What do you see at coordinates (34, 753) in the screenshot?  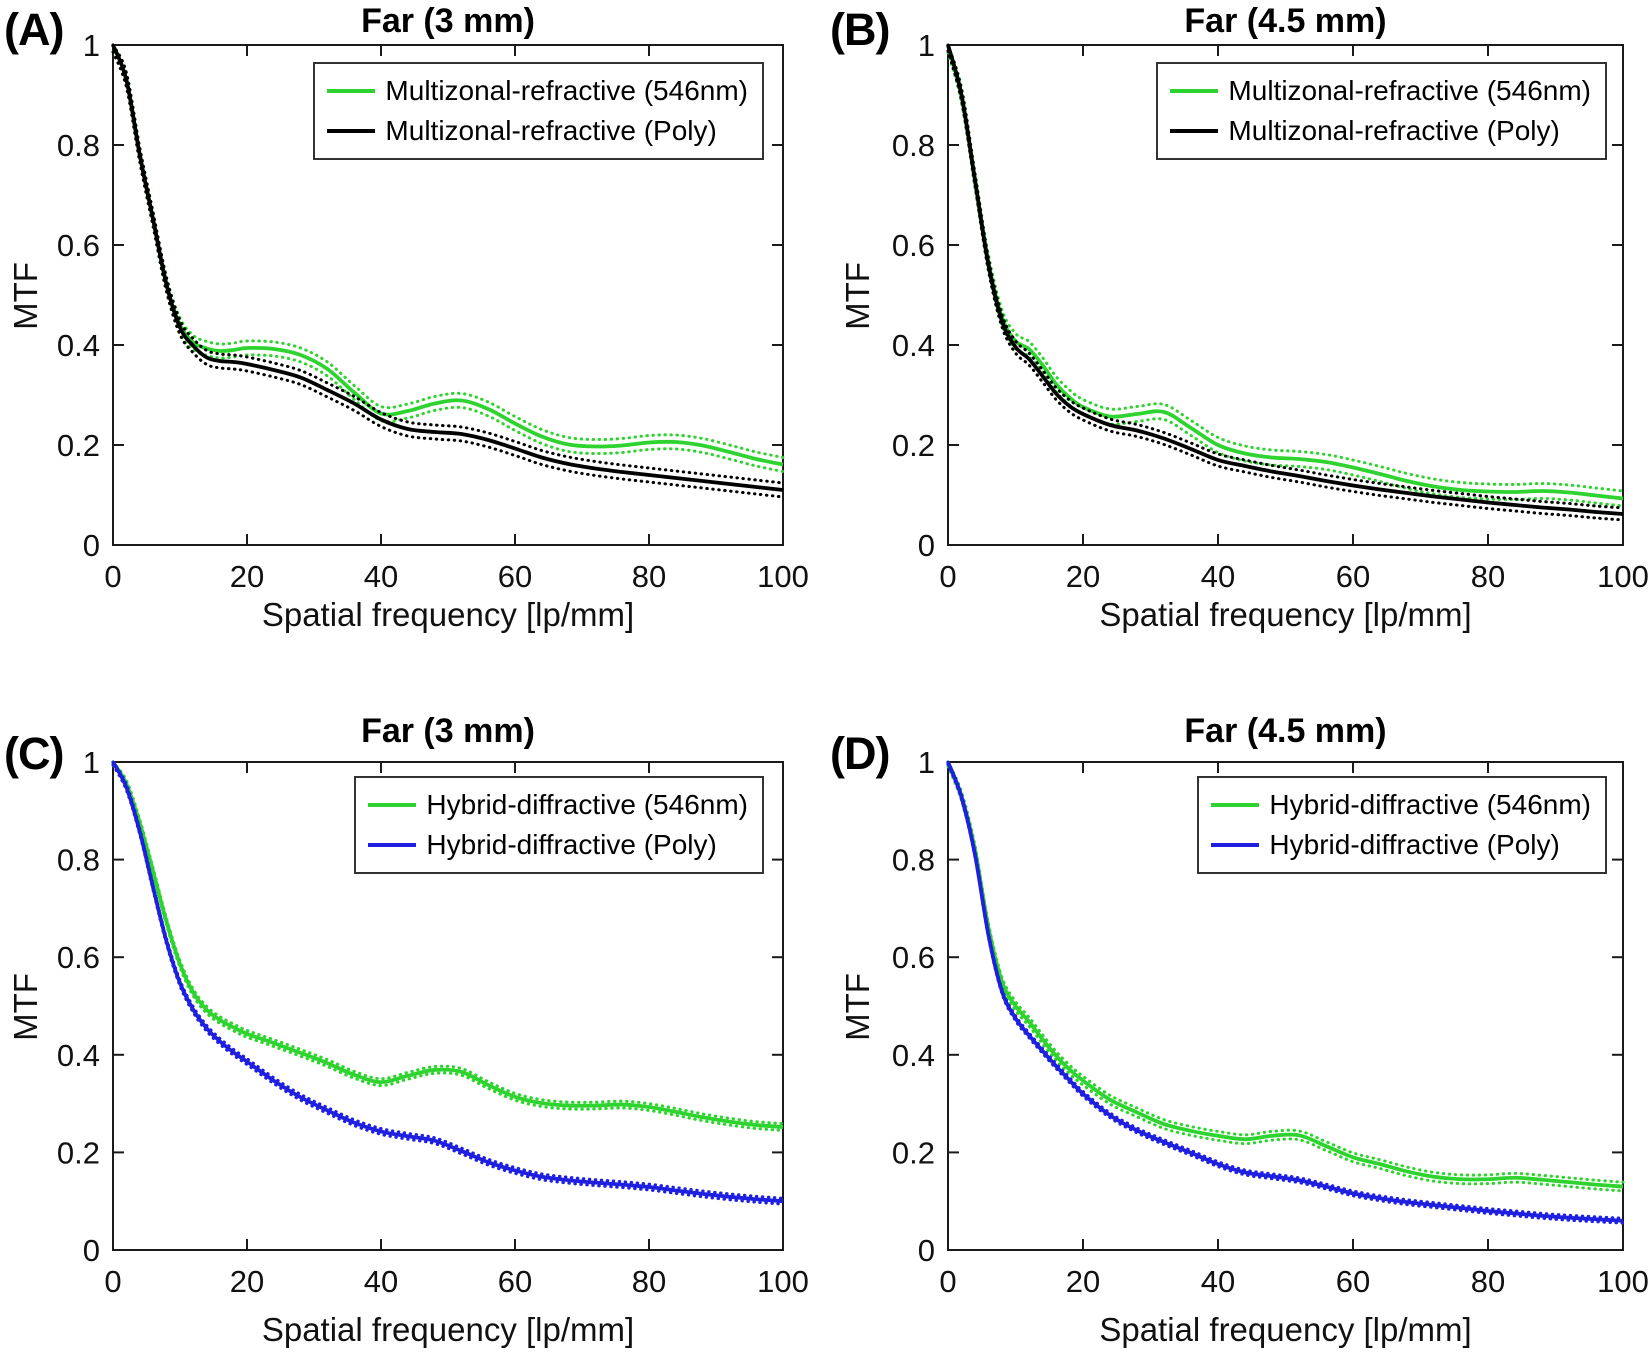 I see `panel-label-c: (C)` at bounding box center [34, 753].